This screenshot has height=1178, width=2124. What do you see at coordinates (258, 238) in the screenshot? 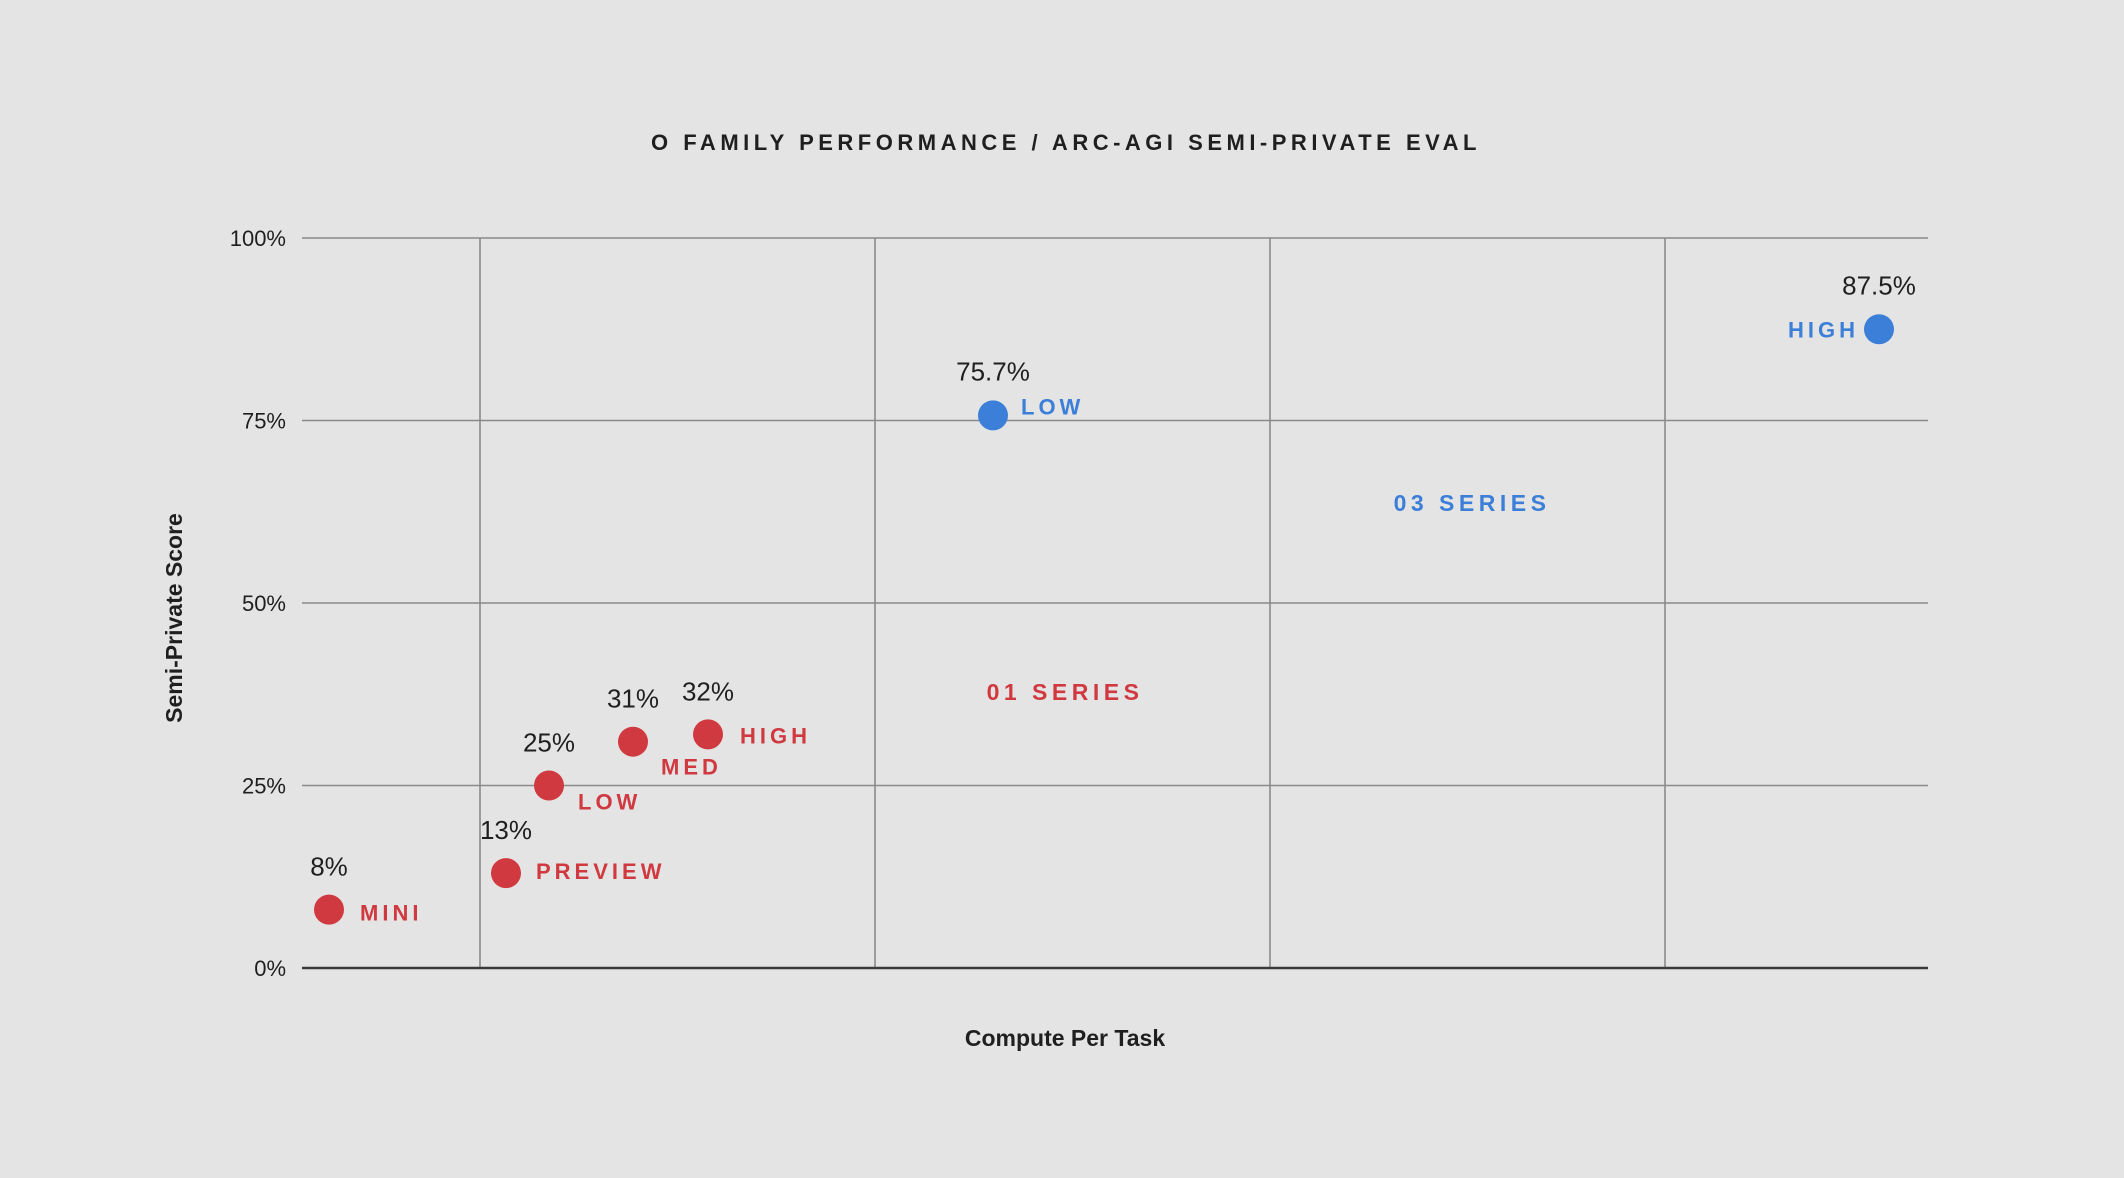
I see `y-tick-label: 100%` at bounding box center [258, 238].